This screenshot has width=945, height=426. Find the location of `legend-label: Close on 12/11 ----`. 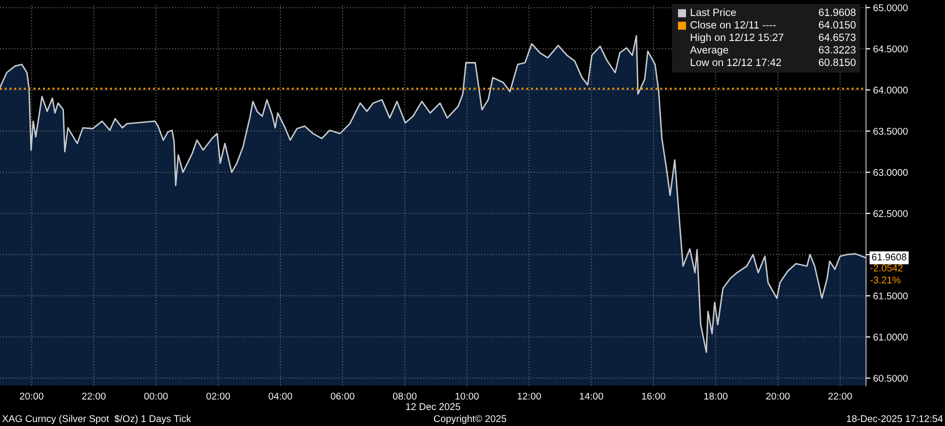

legend-label: Close on 12/11 ---- is located at coordinates (733, 24).